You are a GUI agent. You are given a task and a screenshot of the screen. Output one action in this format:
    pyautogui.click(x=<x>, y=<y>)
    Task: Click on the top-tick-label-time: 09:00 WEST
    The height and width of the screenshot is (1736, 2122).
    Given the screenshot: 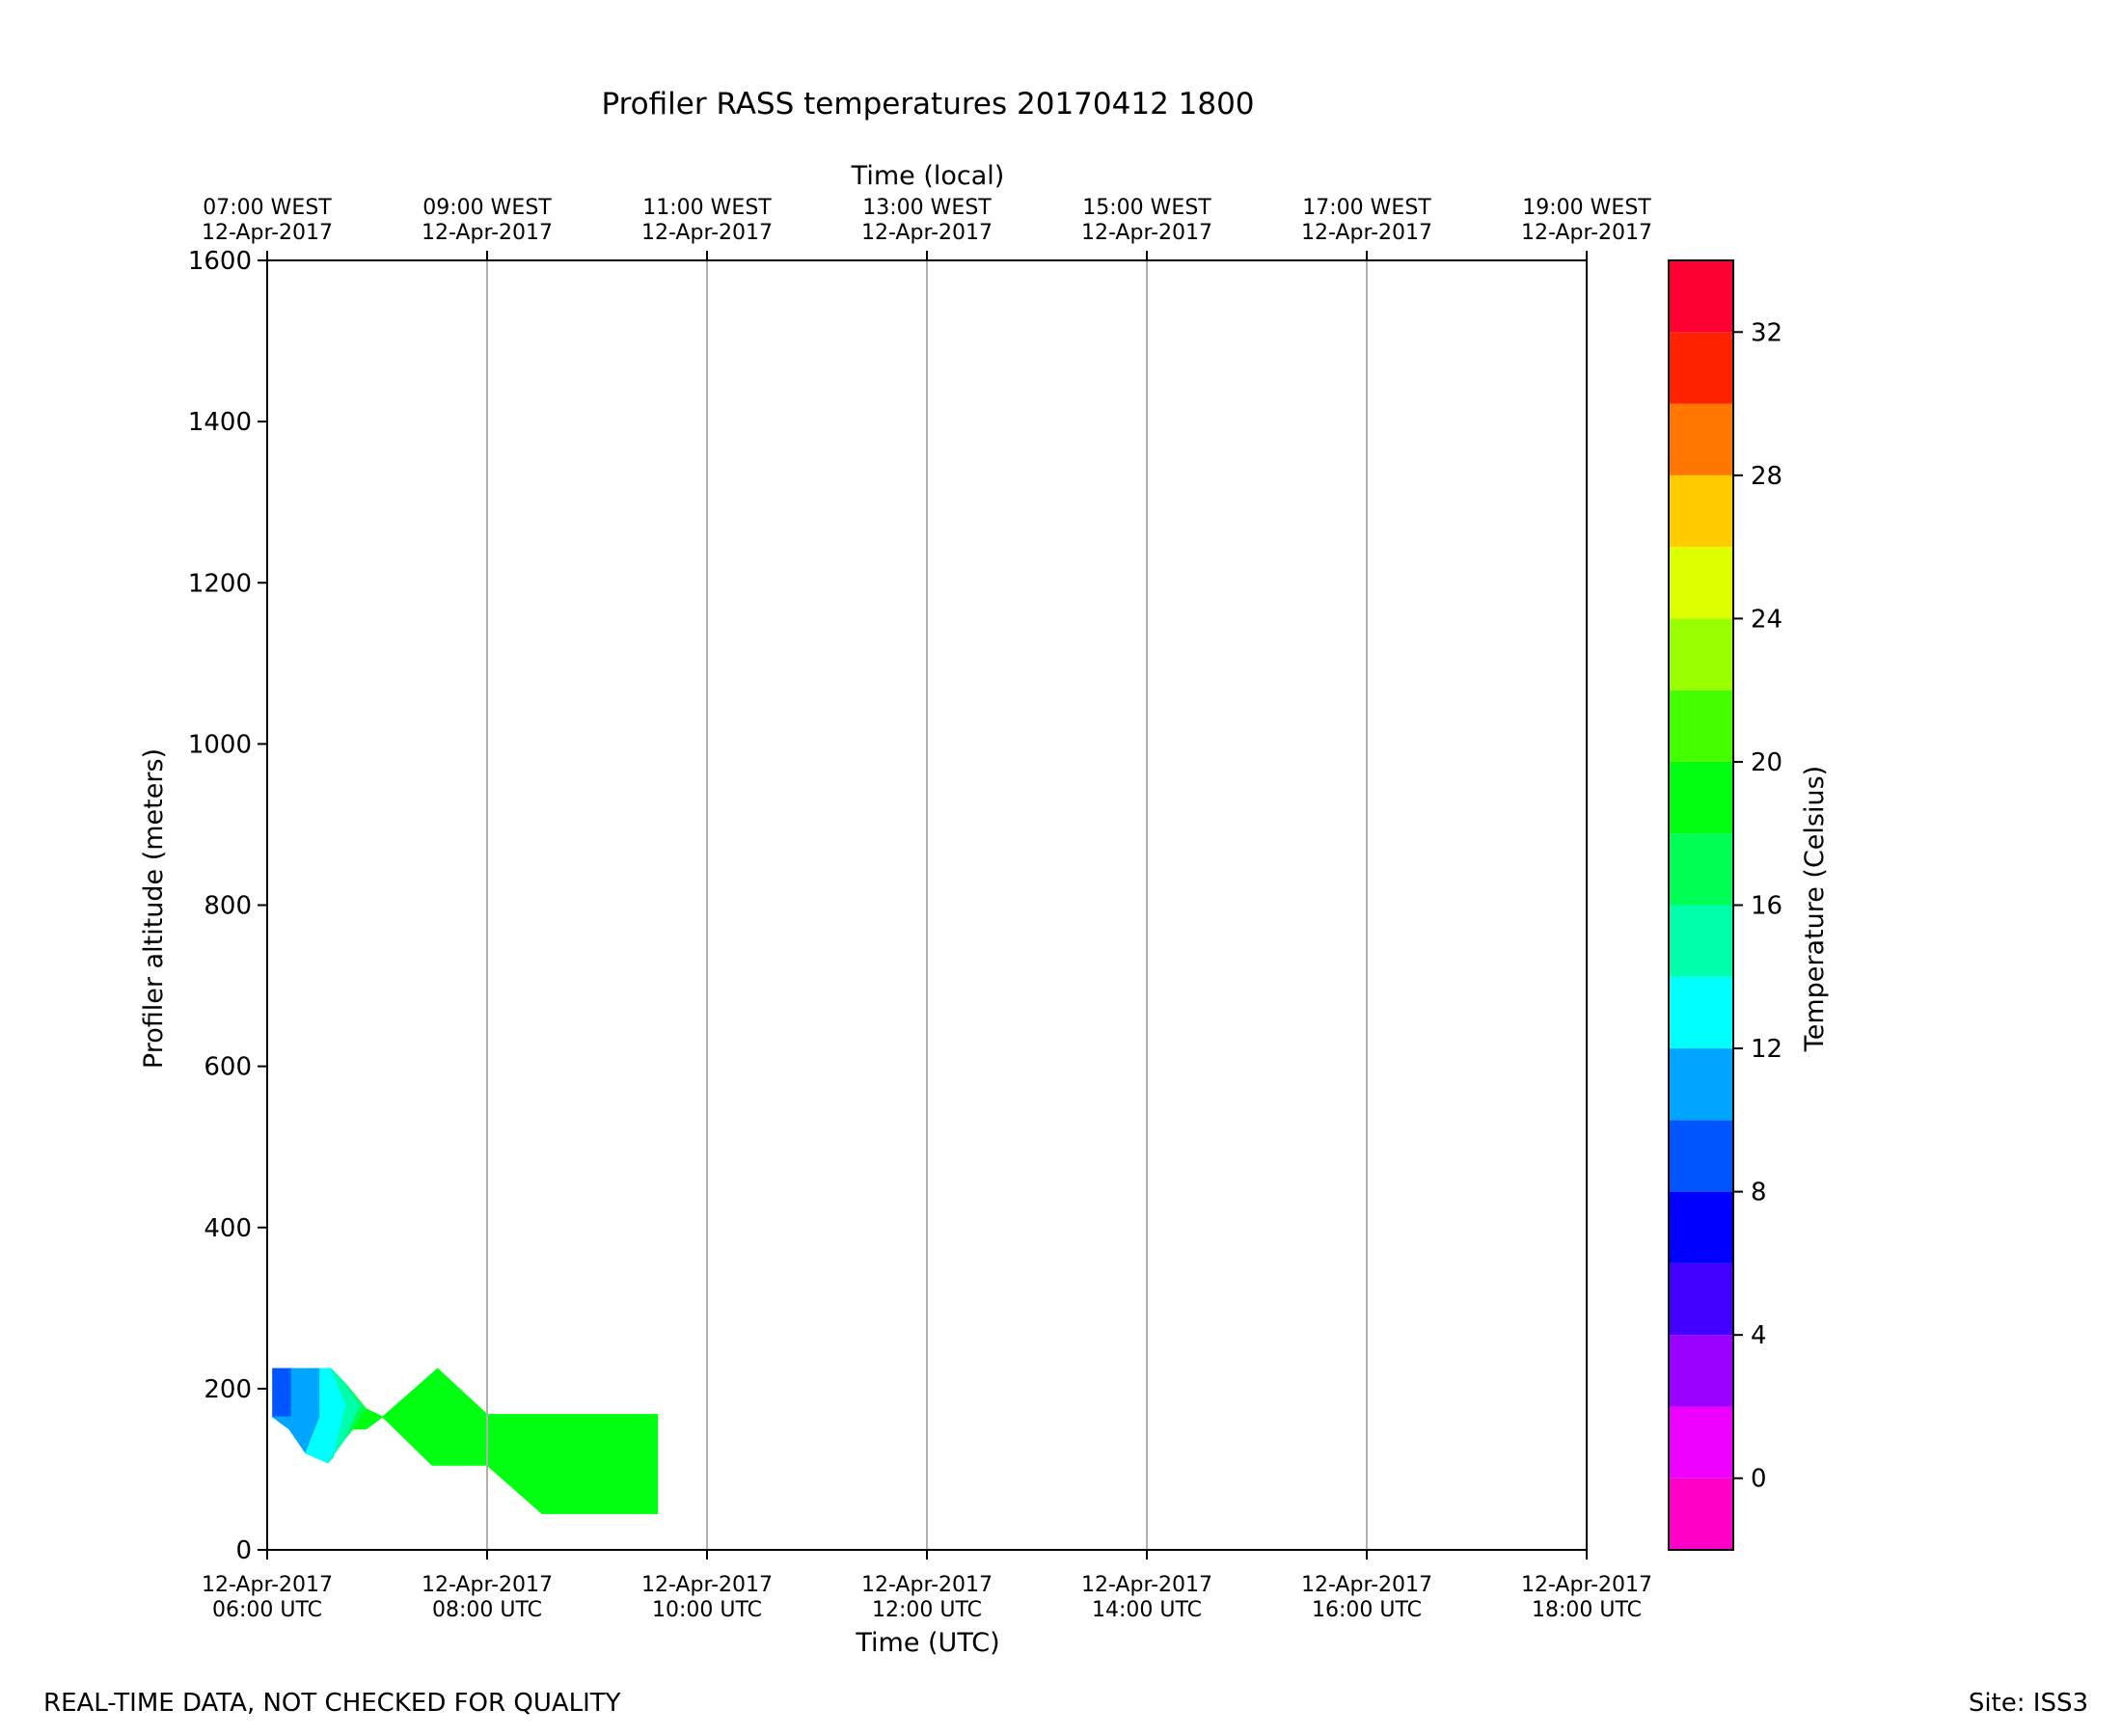 What is the action you would take?
    pyautogui.click(x=487, y=208)
    